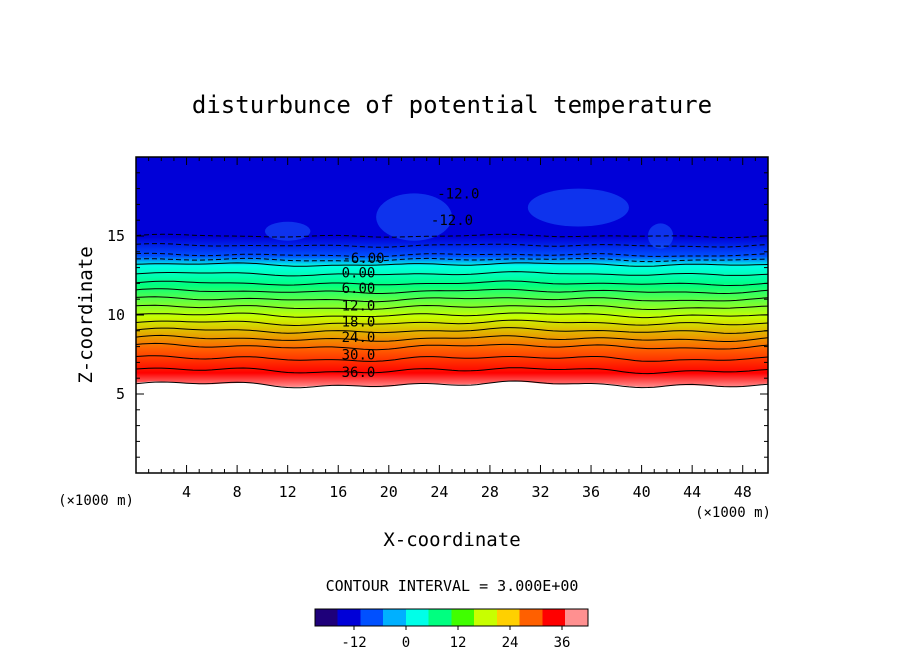  What do you see at coordinates (359, 307) in the screenshot?
I see `contour-label: 12.0` at bounding box center [359, 307].